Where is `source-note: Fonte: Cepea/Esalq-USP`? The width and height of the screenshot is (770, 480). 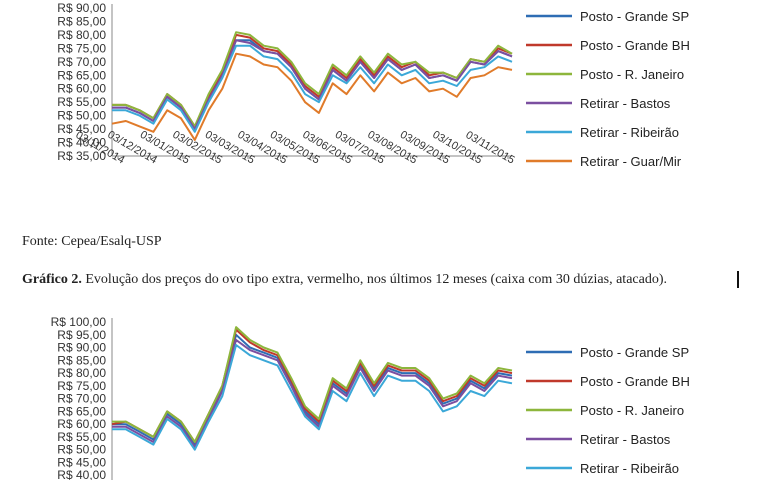 source-note: Fonte: Cepea/Esalq-USP is located at coordinates (92, 241).